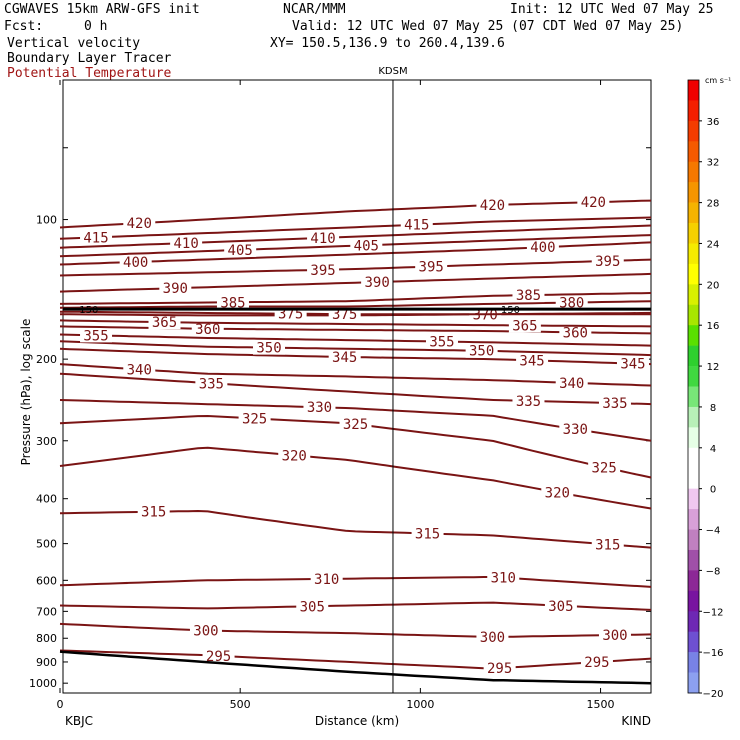 This screenshot has width=740, height=740. Describe the element at coordinates (46, 359) in the screenshot. I see `y-tick-label: 200` at that location.